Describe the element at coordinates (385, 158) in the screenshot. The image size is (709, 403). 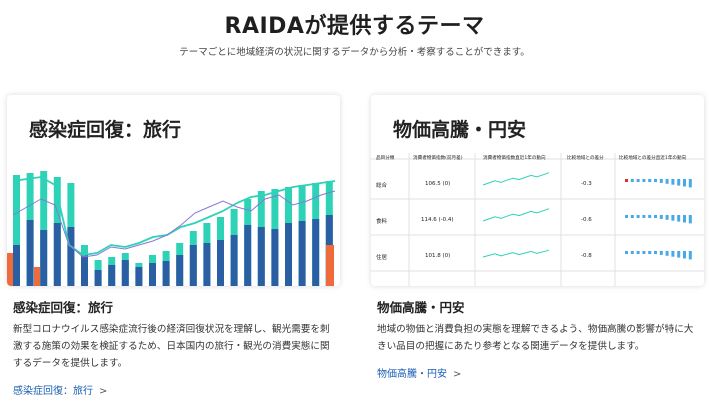
I see `table-header: 品目分類` at that location.